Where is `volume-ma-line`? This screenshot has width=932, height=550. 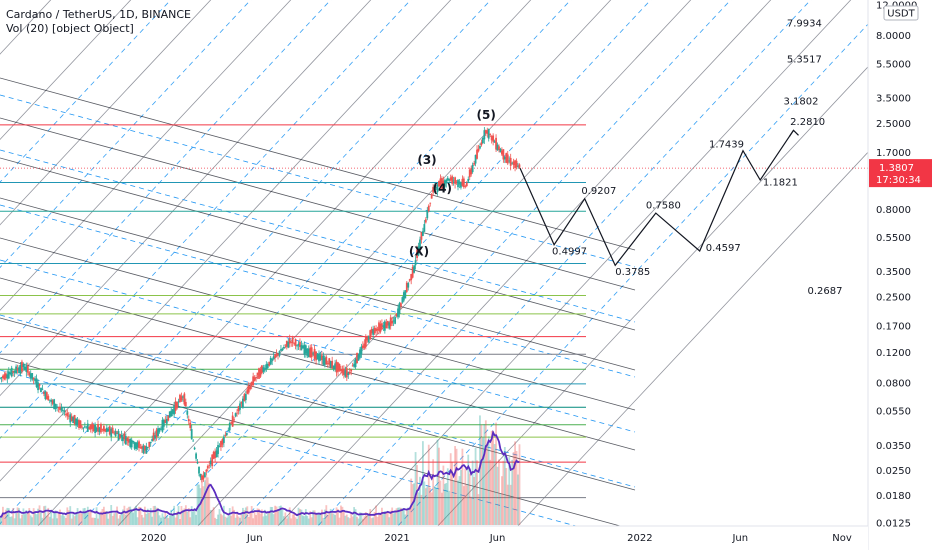 volume-ma-line is located at coordinates (260, 473).